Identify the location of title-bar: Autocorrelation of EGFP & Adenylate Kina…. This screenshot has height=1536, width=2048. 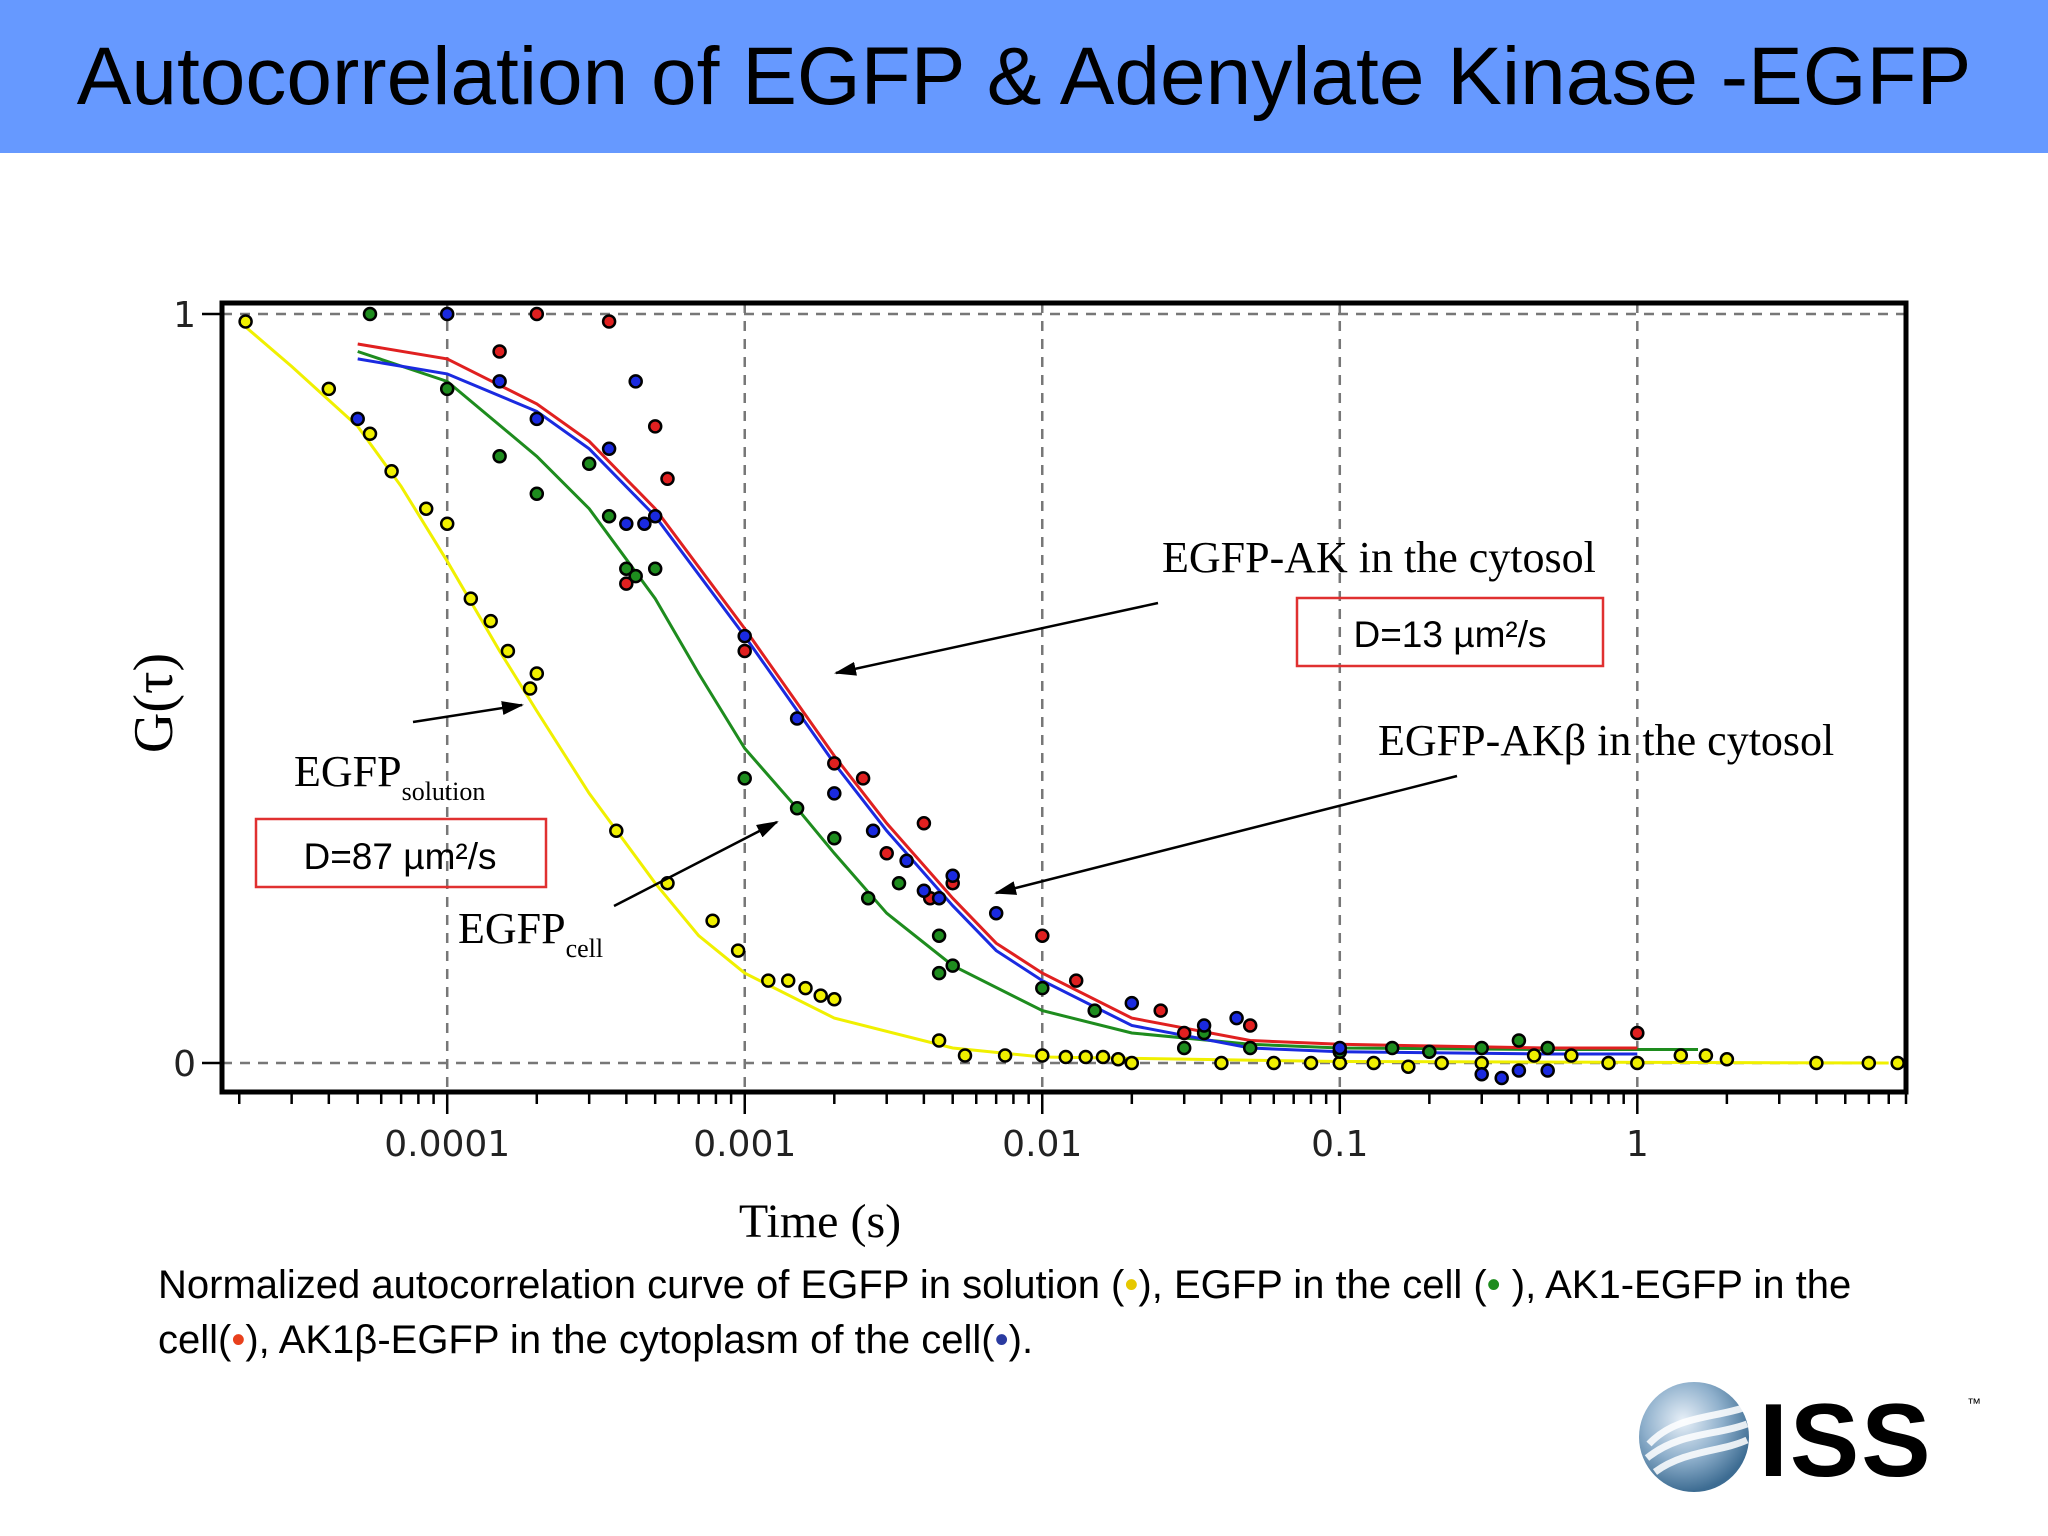
(1024, 76).